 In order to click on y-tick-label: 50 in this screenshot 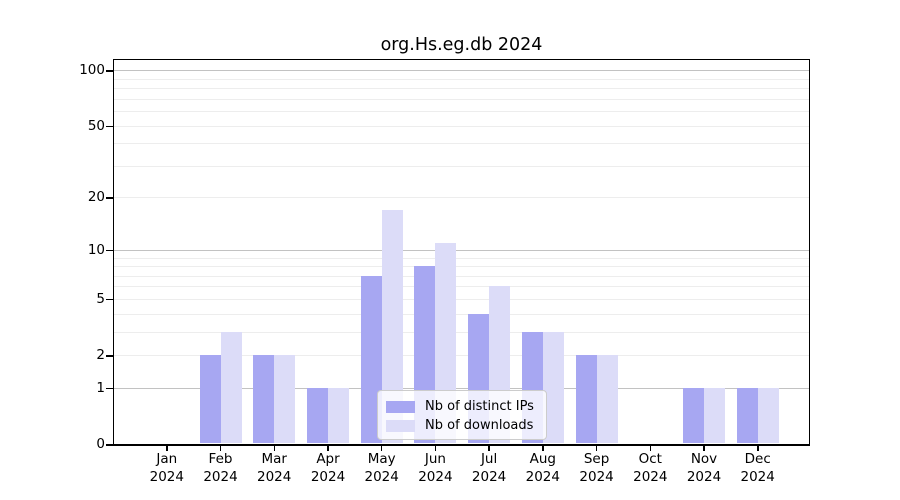, I will do `click(96, 125)`.